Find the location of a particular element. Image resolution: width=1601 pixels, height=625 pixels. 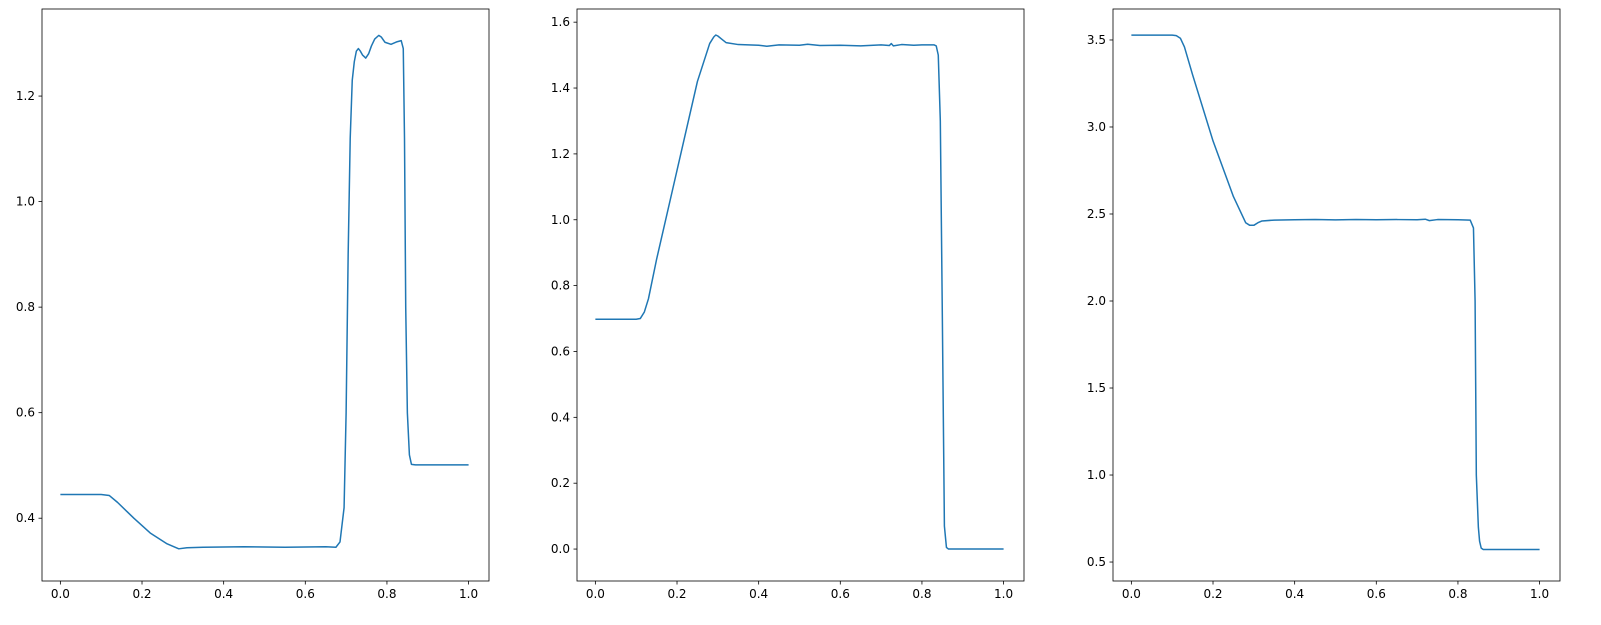

y-tick-label: 1.4 is located at coordinates (560, 88).